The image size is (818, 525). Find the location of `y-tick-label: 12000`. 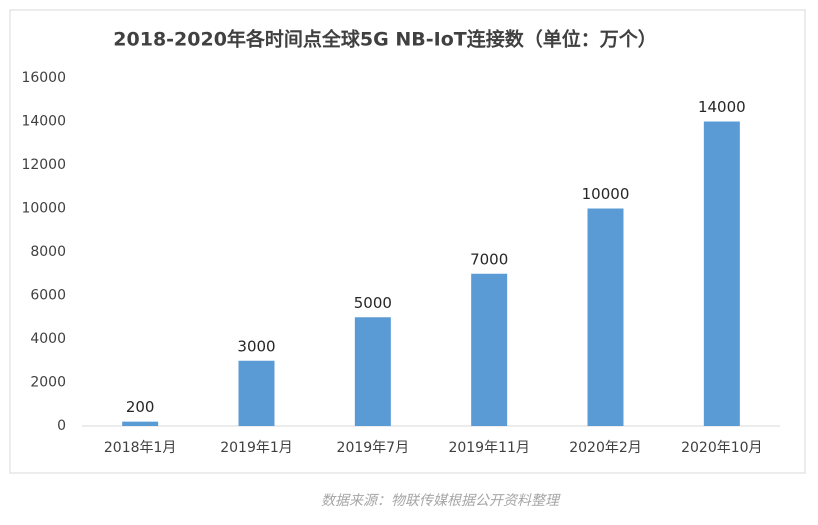

y-tick-label: 12000 is located at coordinates (43, 165).